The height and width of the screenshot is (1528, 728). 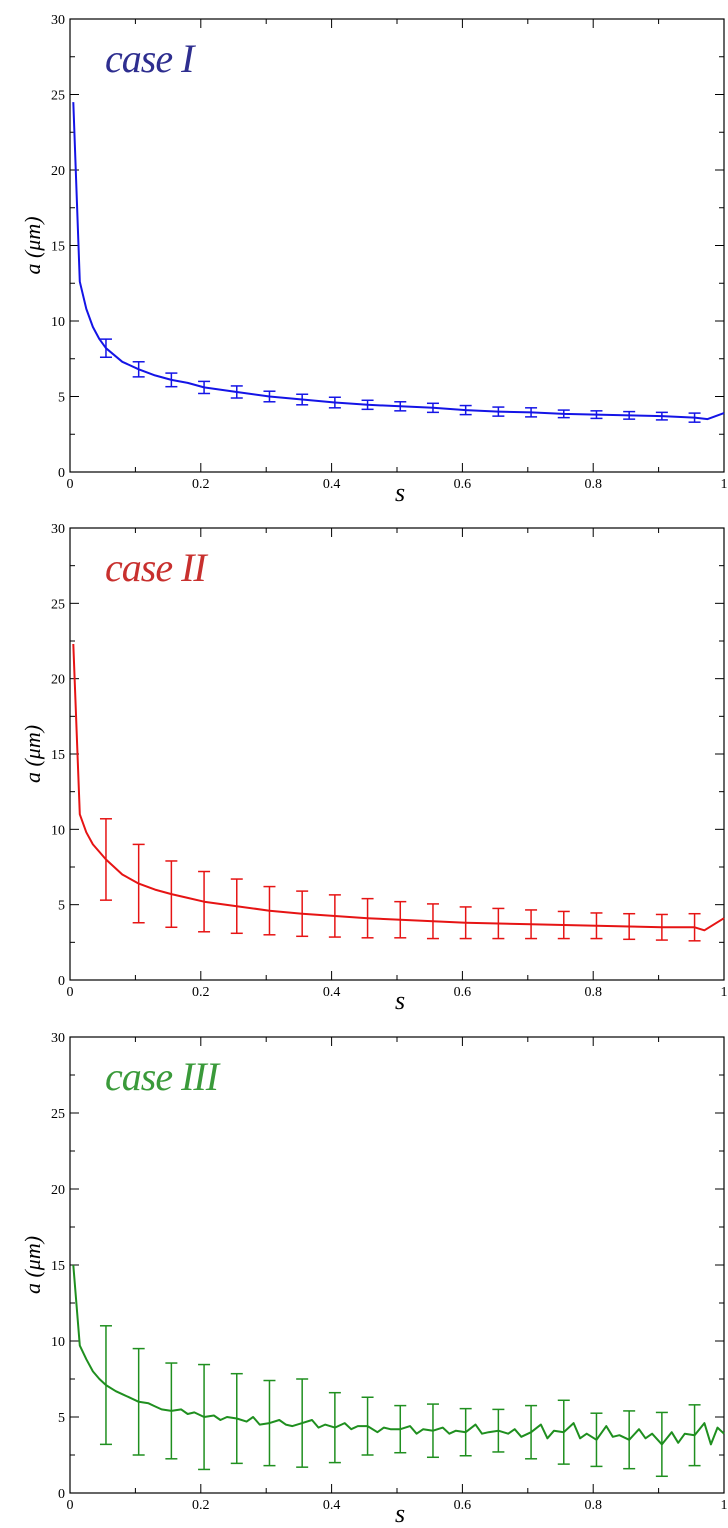 I want to click on series-line, so click(x=398, y=1355).